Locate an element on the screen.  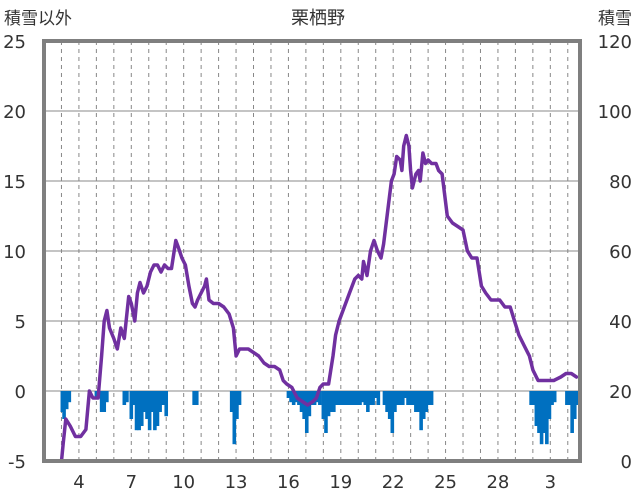
x-tick-label: 28 is located at coordinates (497, 482).